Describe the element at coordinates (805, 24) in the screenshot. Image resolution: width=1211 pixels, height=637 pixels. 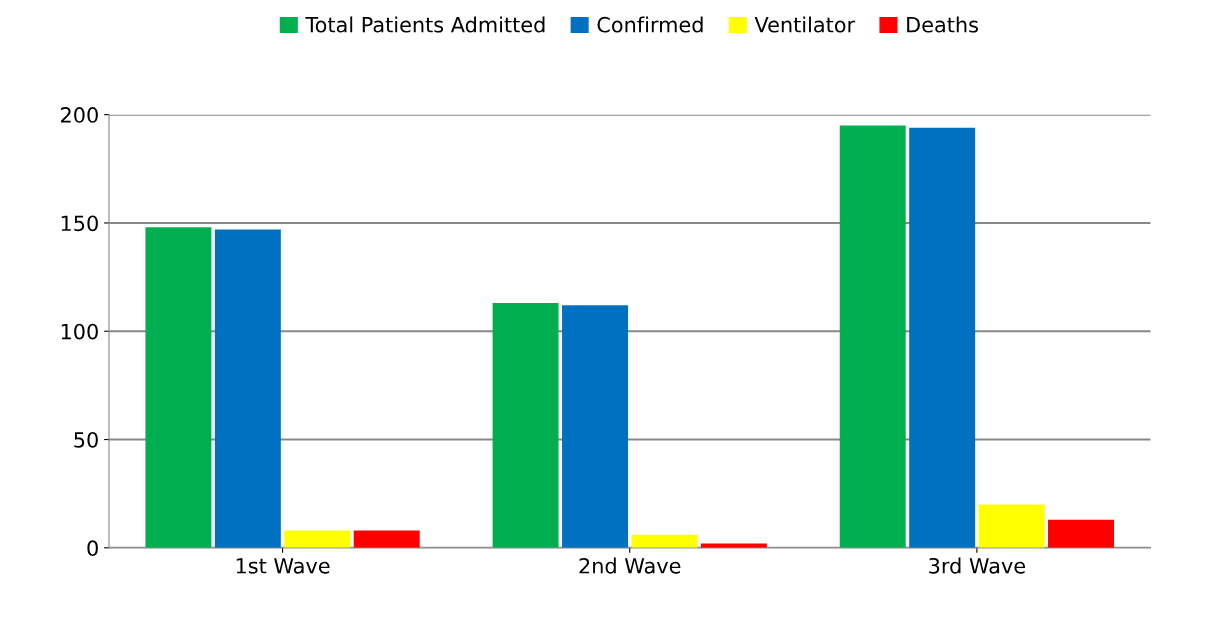
I see `legend-label: Ventilator` at that location.